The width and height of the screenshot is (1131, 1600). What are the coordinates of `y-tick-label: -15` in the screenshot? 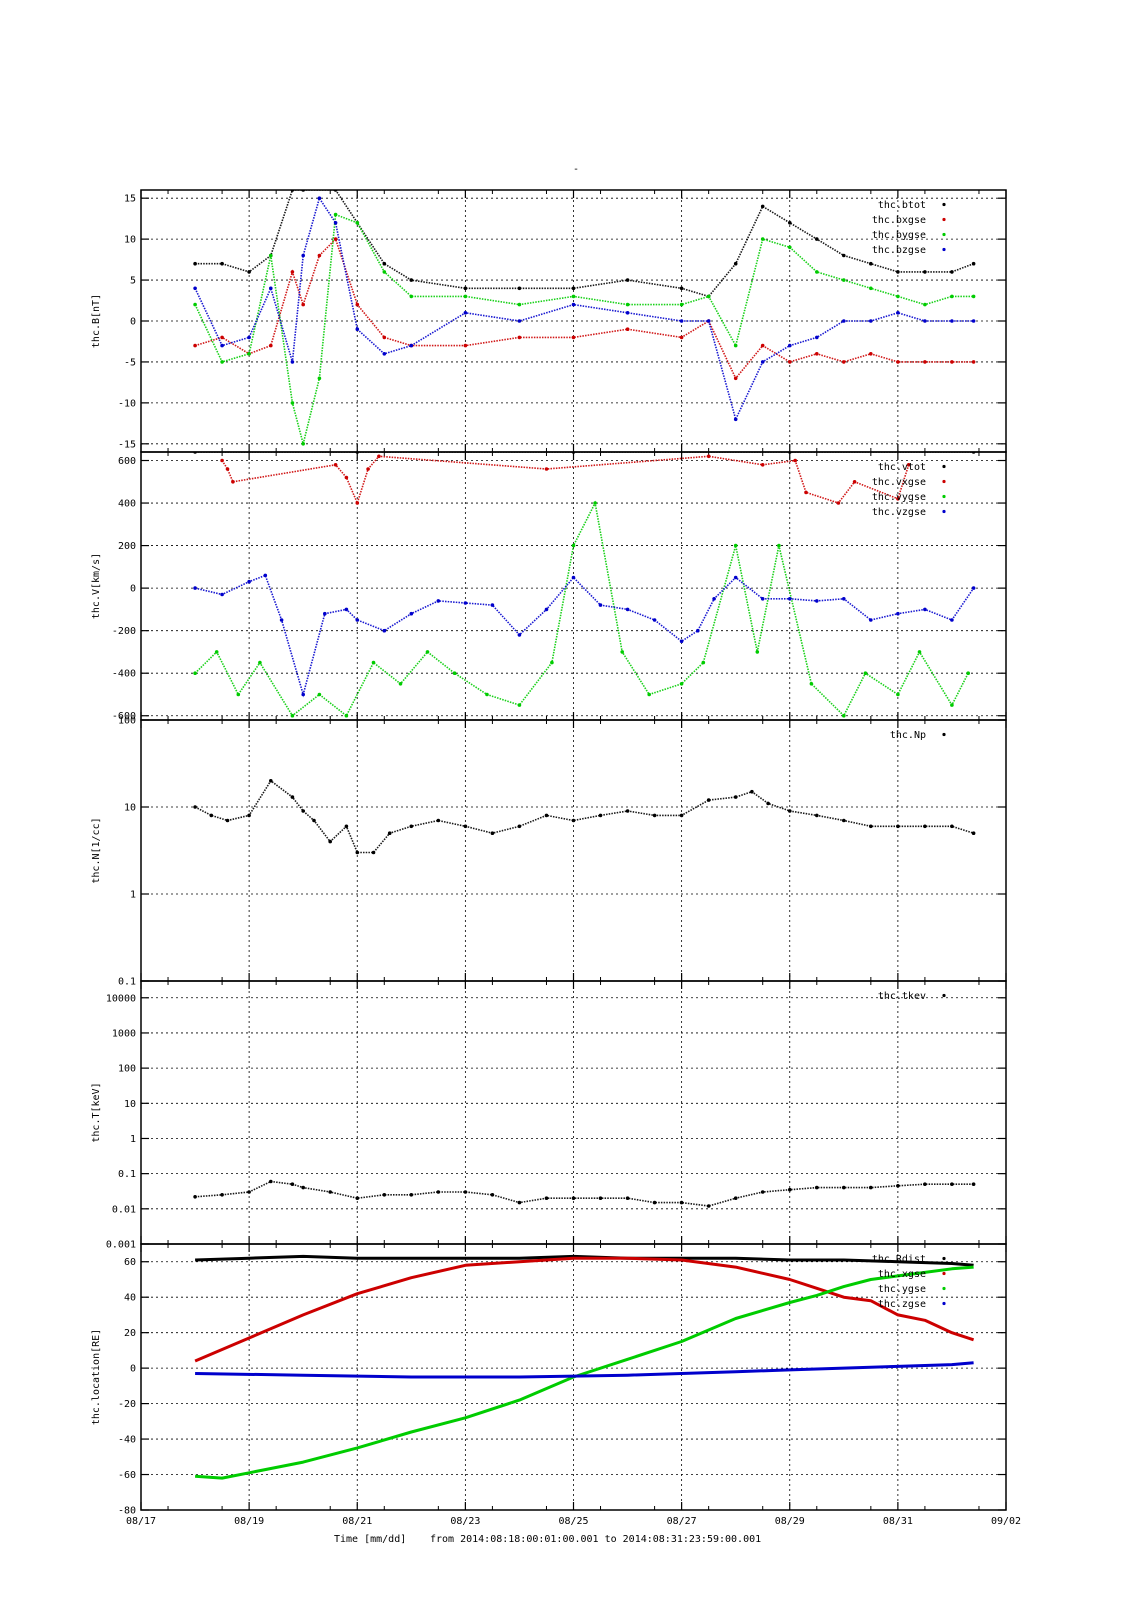 It's located at (127, 444).